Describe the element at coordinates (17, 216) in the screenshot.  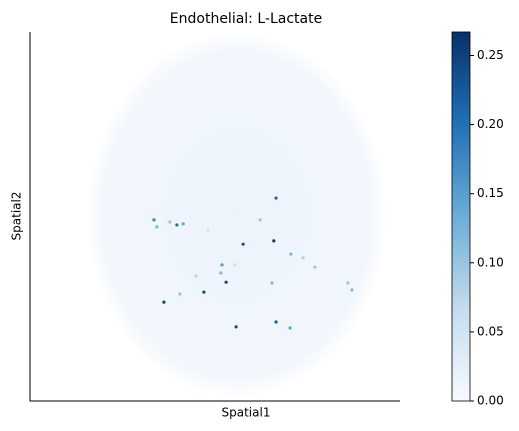
I see `y-axis-label: Spatial2` at that location.